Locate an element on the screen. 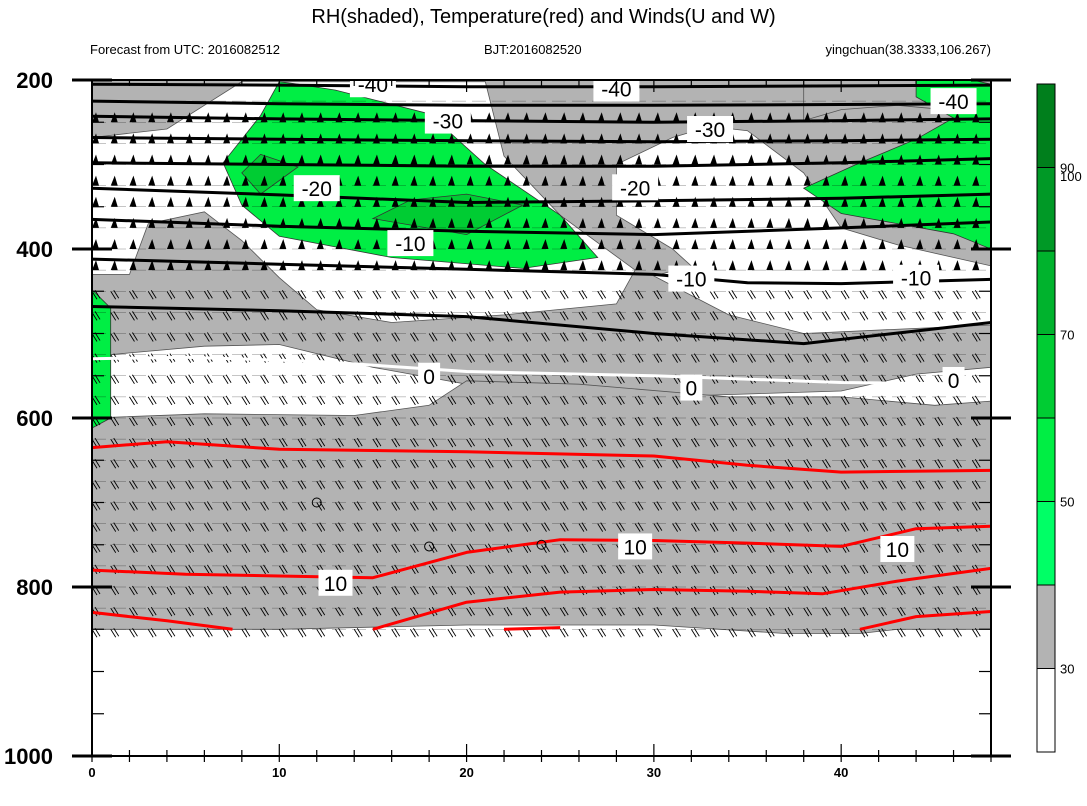  y-tick-label: 200 is located at coordinates (34, 80).